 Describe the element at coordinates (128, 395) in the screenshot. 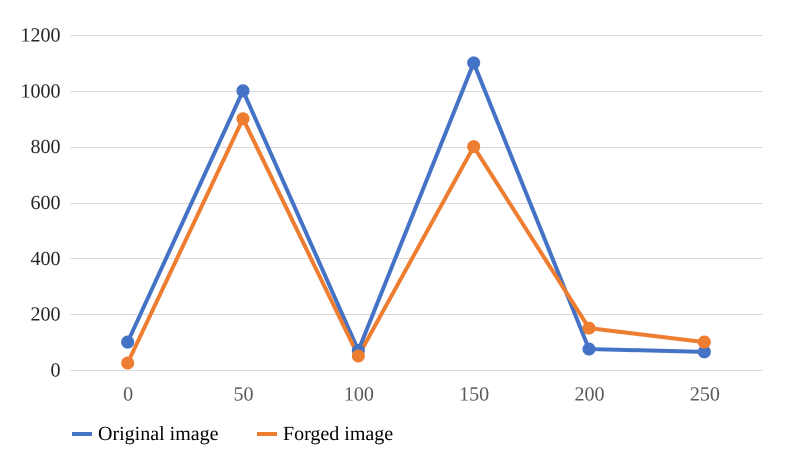

I see `x-tick-label: 0` at that location.